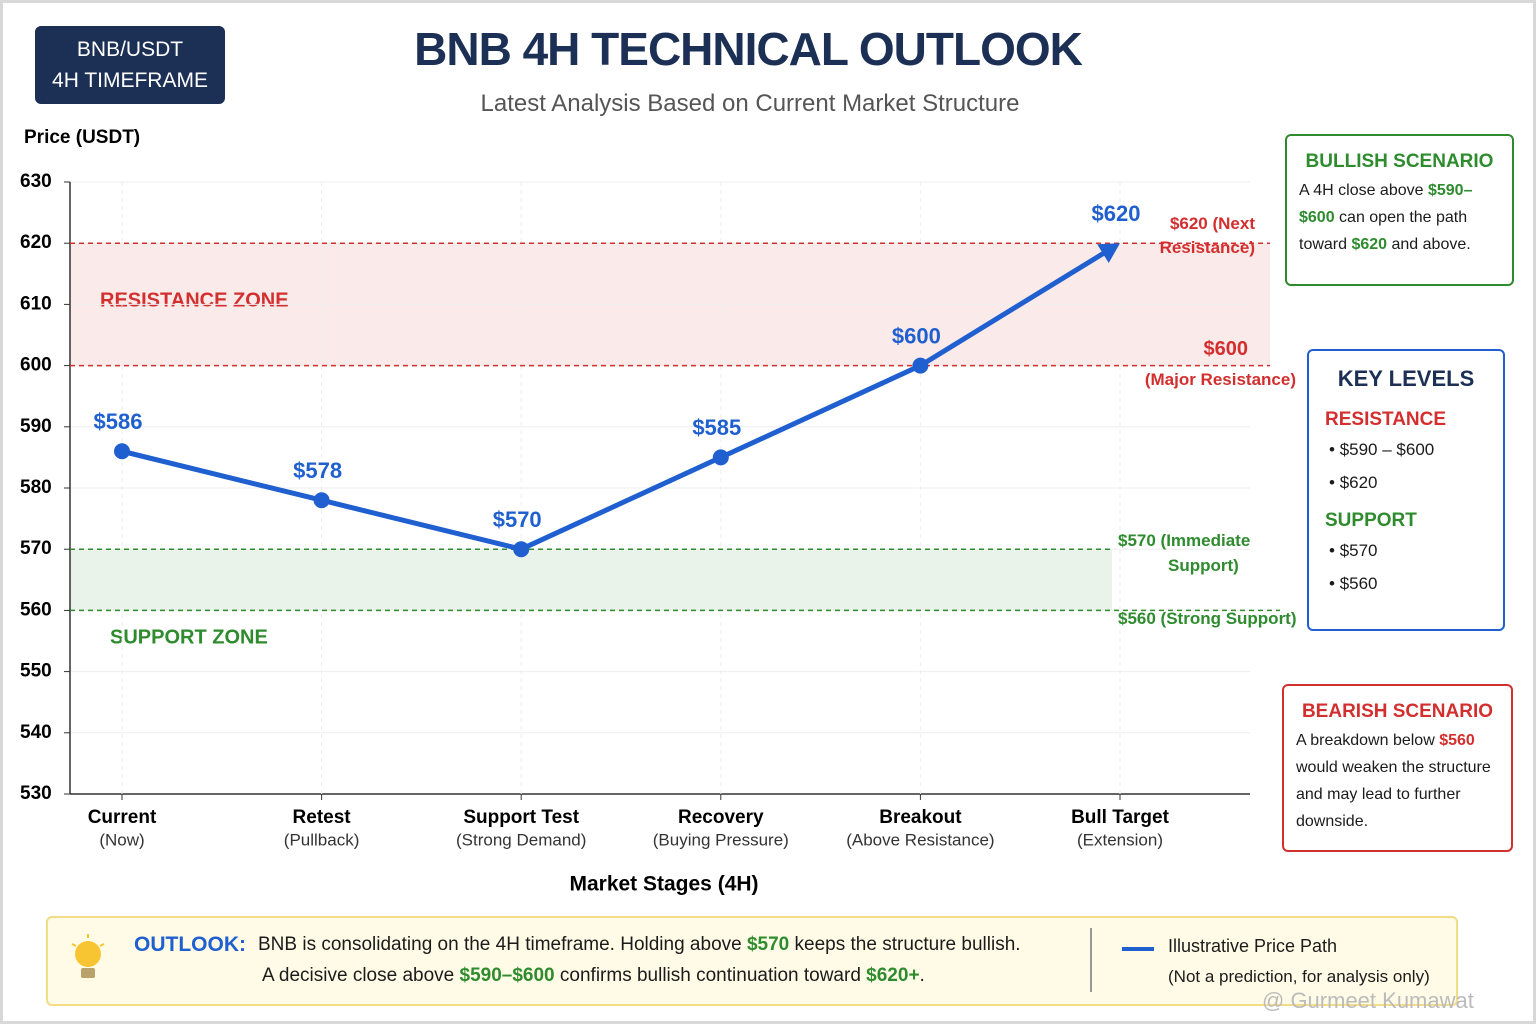 This screenshot has width=1536, height=1024. What do you see at coordinates (521, 817) in the screenshot?
I see `x-tick-label: Support Test` at bounding box center [521, 817].